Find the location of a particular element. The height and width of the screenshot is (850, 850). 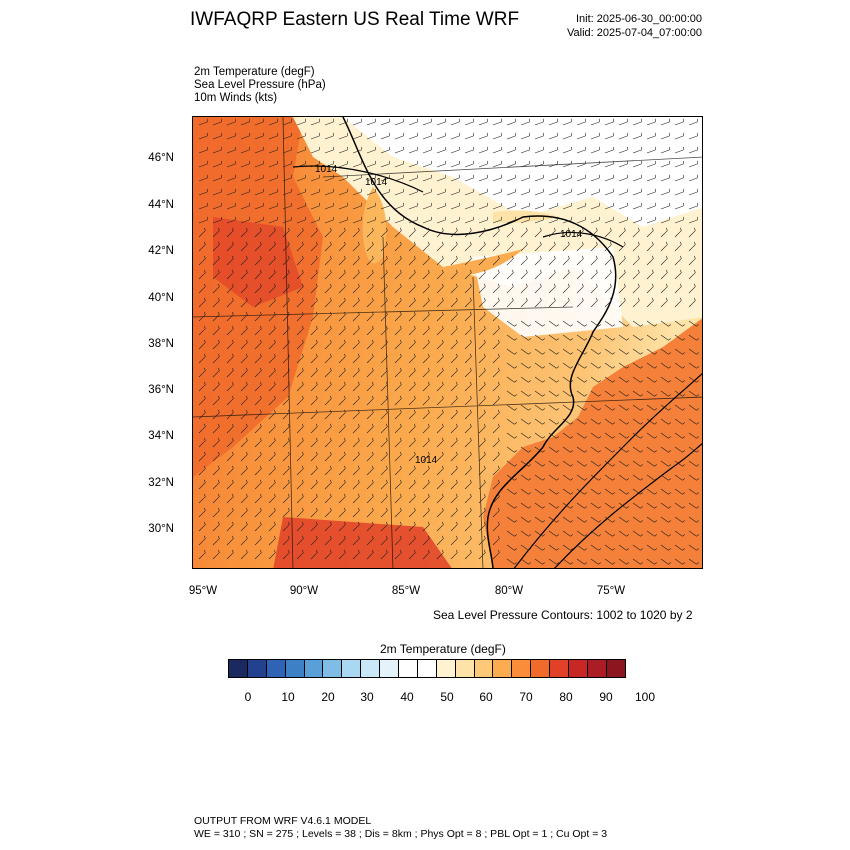

colorbar-swatch is located at coordinates (313, 668).